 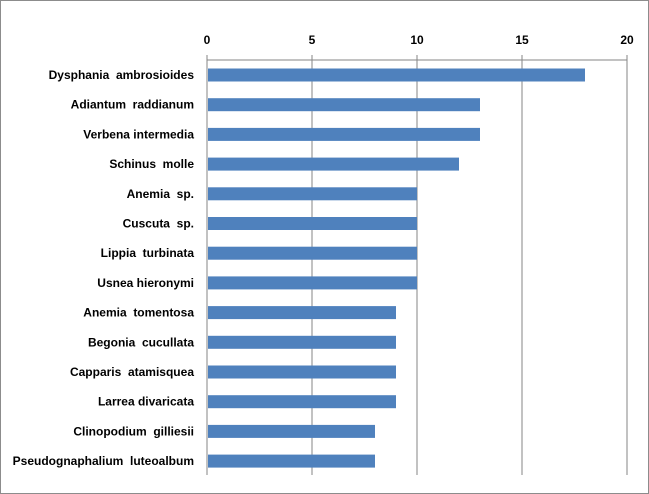 I want to click on category-label: Usnea hieronymi, so click(x=145, y=283).